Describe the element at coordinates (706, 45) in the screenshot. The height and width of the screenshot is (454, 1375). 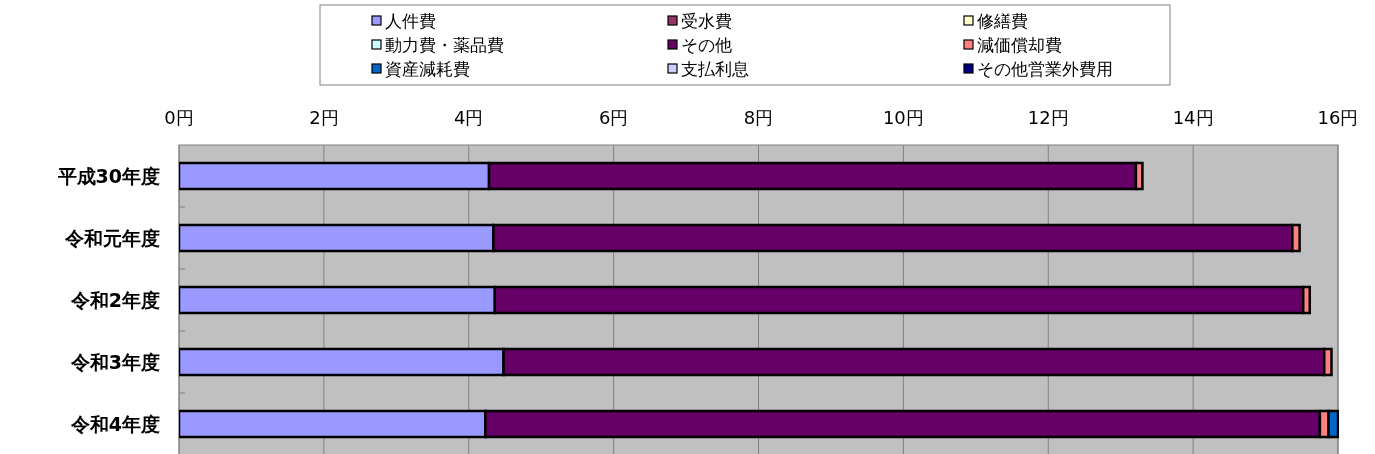
I see `legend-label: その他` at that location.